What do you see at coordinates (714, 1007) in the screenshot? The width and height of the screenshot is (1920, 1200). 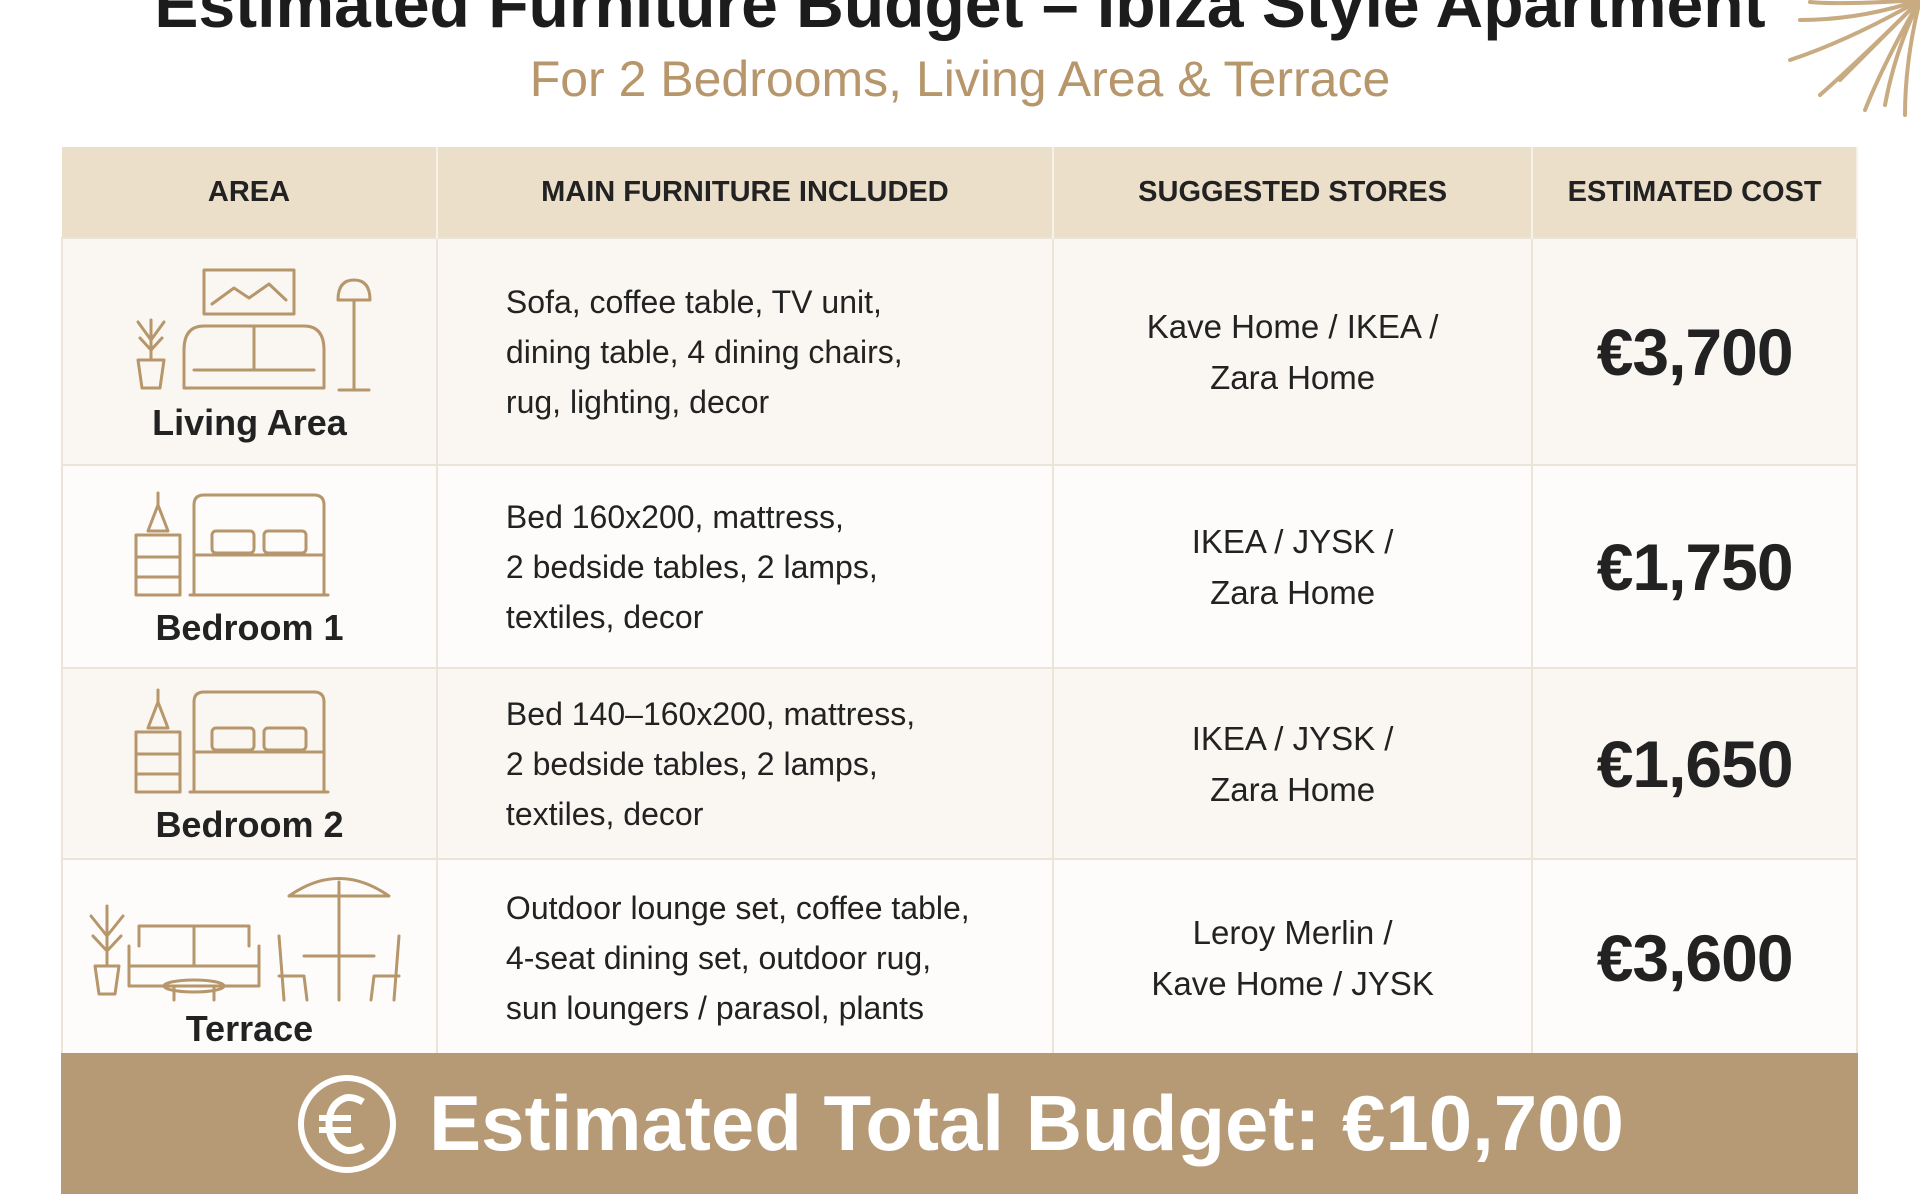 I see `furniture-line: sun loungers / parasol, plants` at bounding box center [714, 1007].